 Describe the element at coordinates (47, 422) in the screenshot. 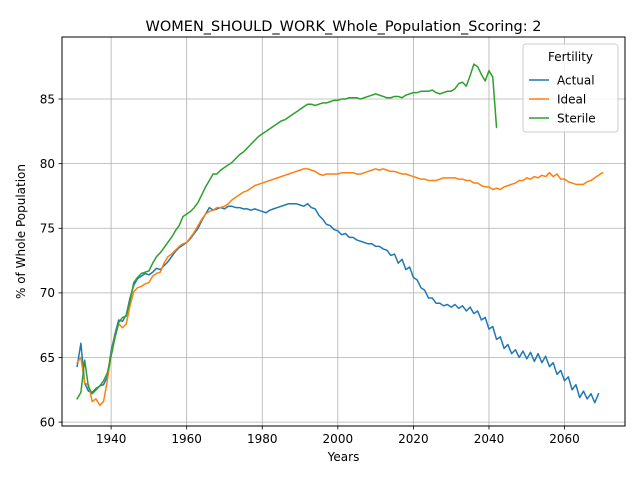

I see `y-tick-label: 60` at that location.